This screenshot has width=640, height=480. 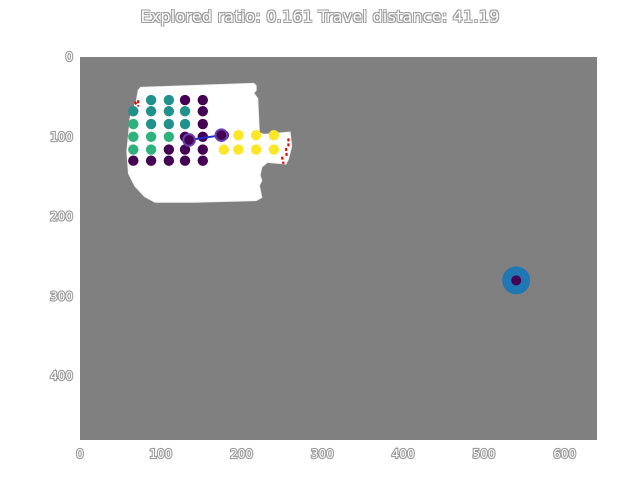 What do you see at coordinates (322, 454) in the screenshot?
I see `x-tick-label: 300` at bounding box center [322, 454].